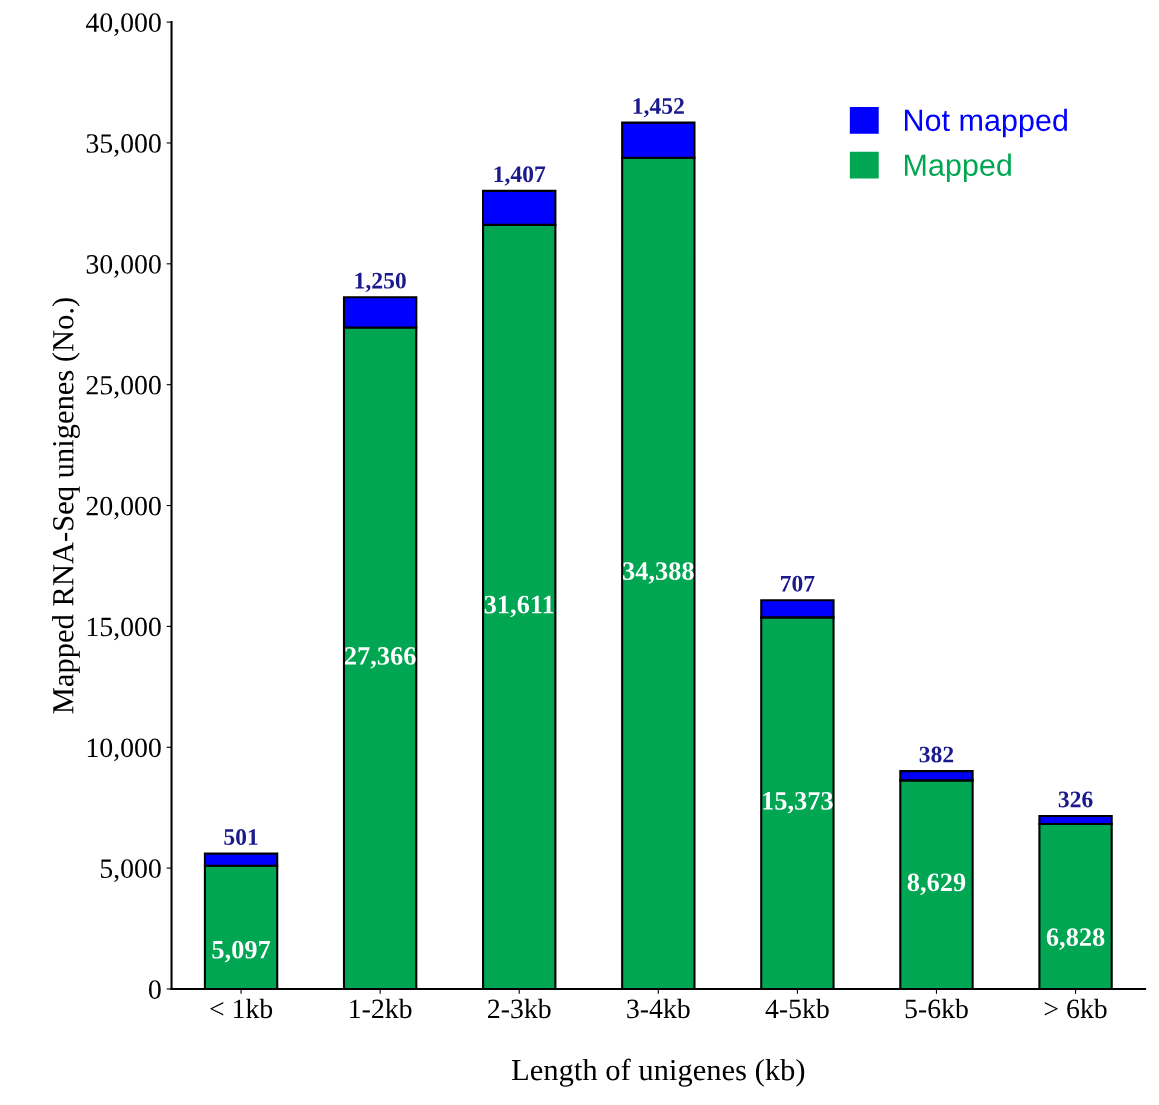 The height and width of the screenshot is (1105, 1159). Describe the element at coordinates (154, 989) in the screenshot. I see `y-tick-label: 0` at that location.